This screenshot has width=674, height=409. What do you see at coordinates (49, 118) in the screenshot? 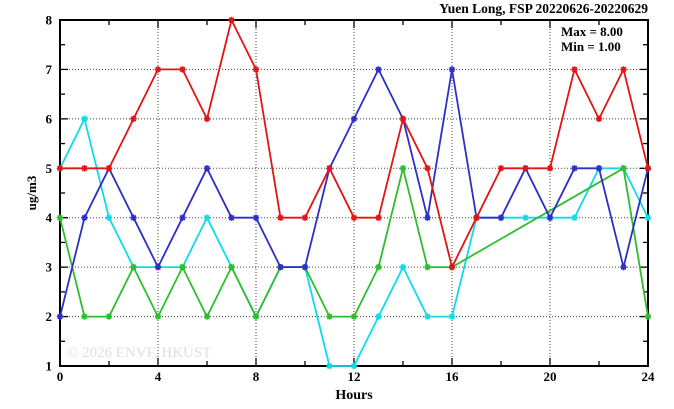
I see `y-tick-label: 6` at bounding box center [49, 118].